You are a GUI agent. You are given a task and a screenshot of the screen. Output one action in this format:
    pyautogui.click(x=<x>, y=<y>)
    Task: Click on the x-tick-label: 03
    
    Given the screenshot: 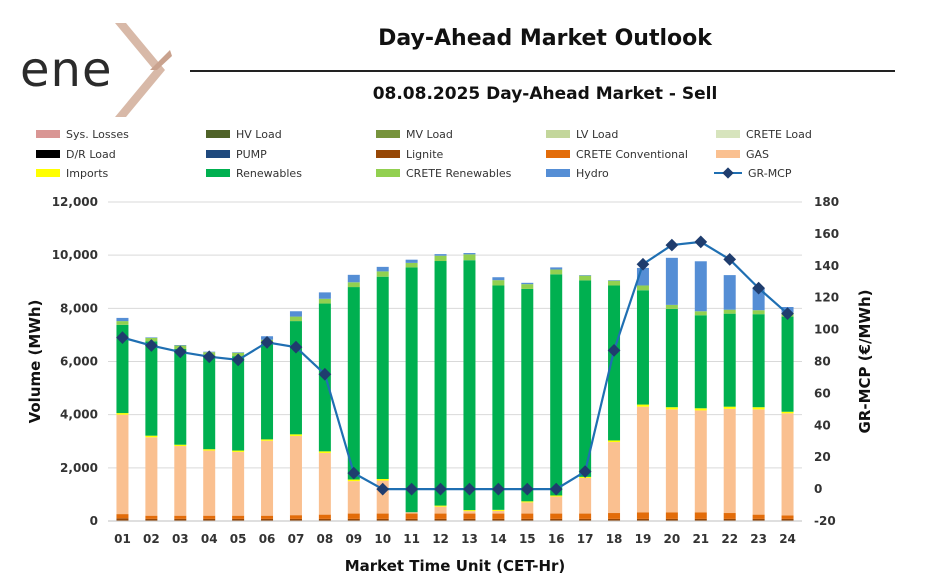 What is the action you would take?
    pyautogui.click(x=180, y=539)
    